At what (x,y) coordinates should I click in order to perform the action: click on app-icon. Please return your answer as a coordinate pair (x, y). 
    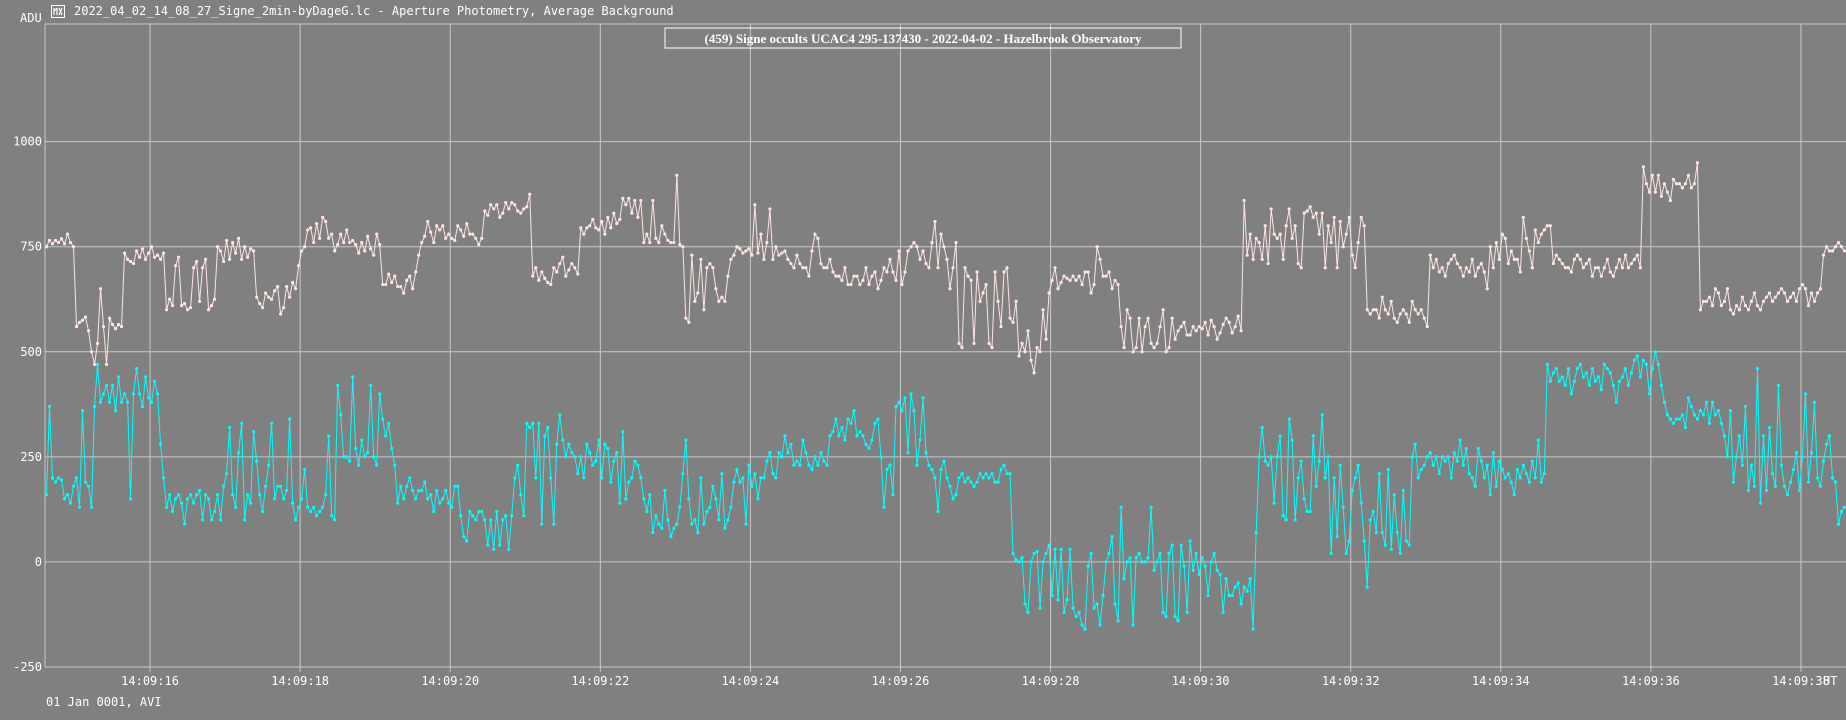
    Looking at the image, I should click on (58, 11).